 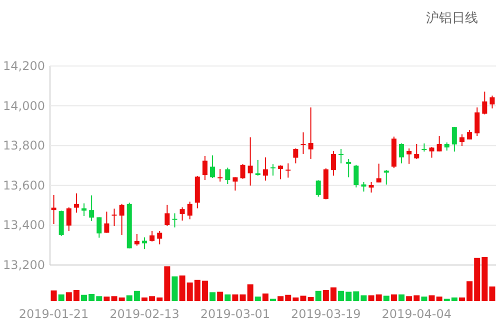 What do you see at coordinates (145, 314) in the screenshot?
I see `x-tick-label: 2019-02-13` at bounding box center [145, 314].